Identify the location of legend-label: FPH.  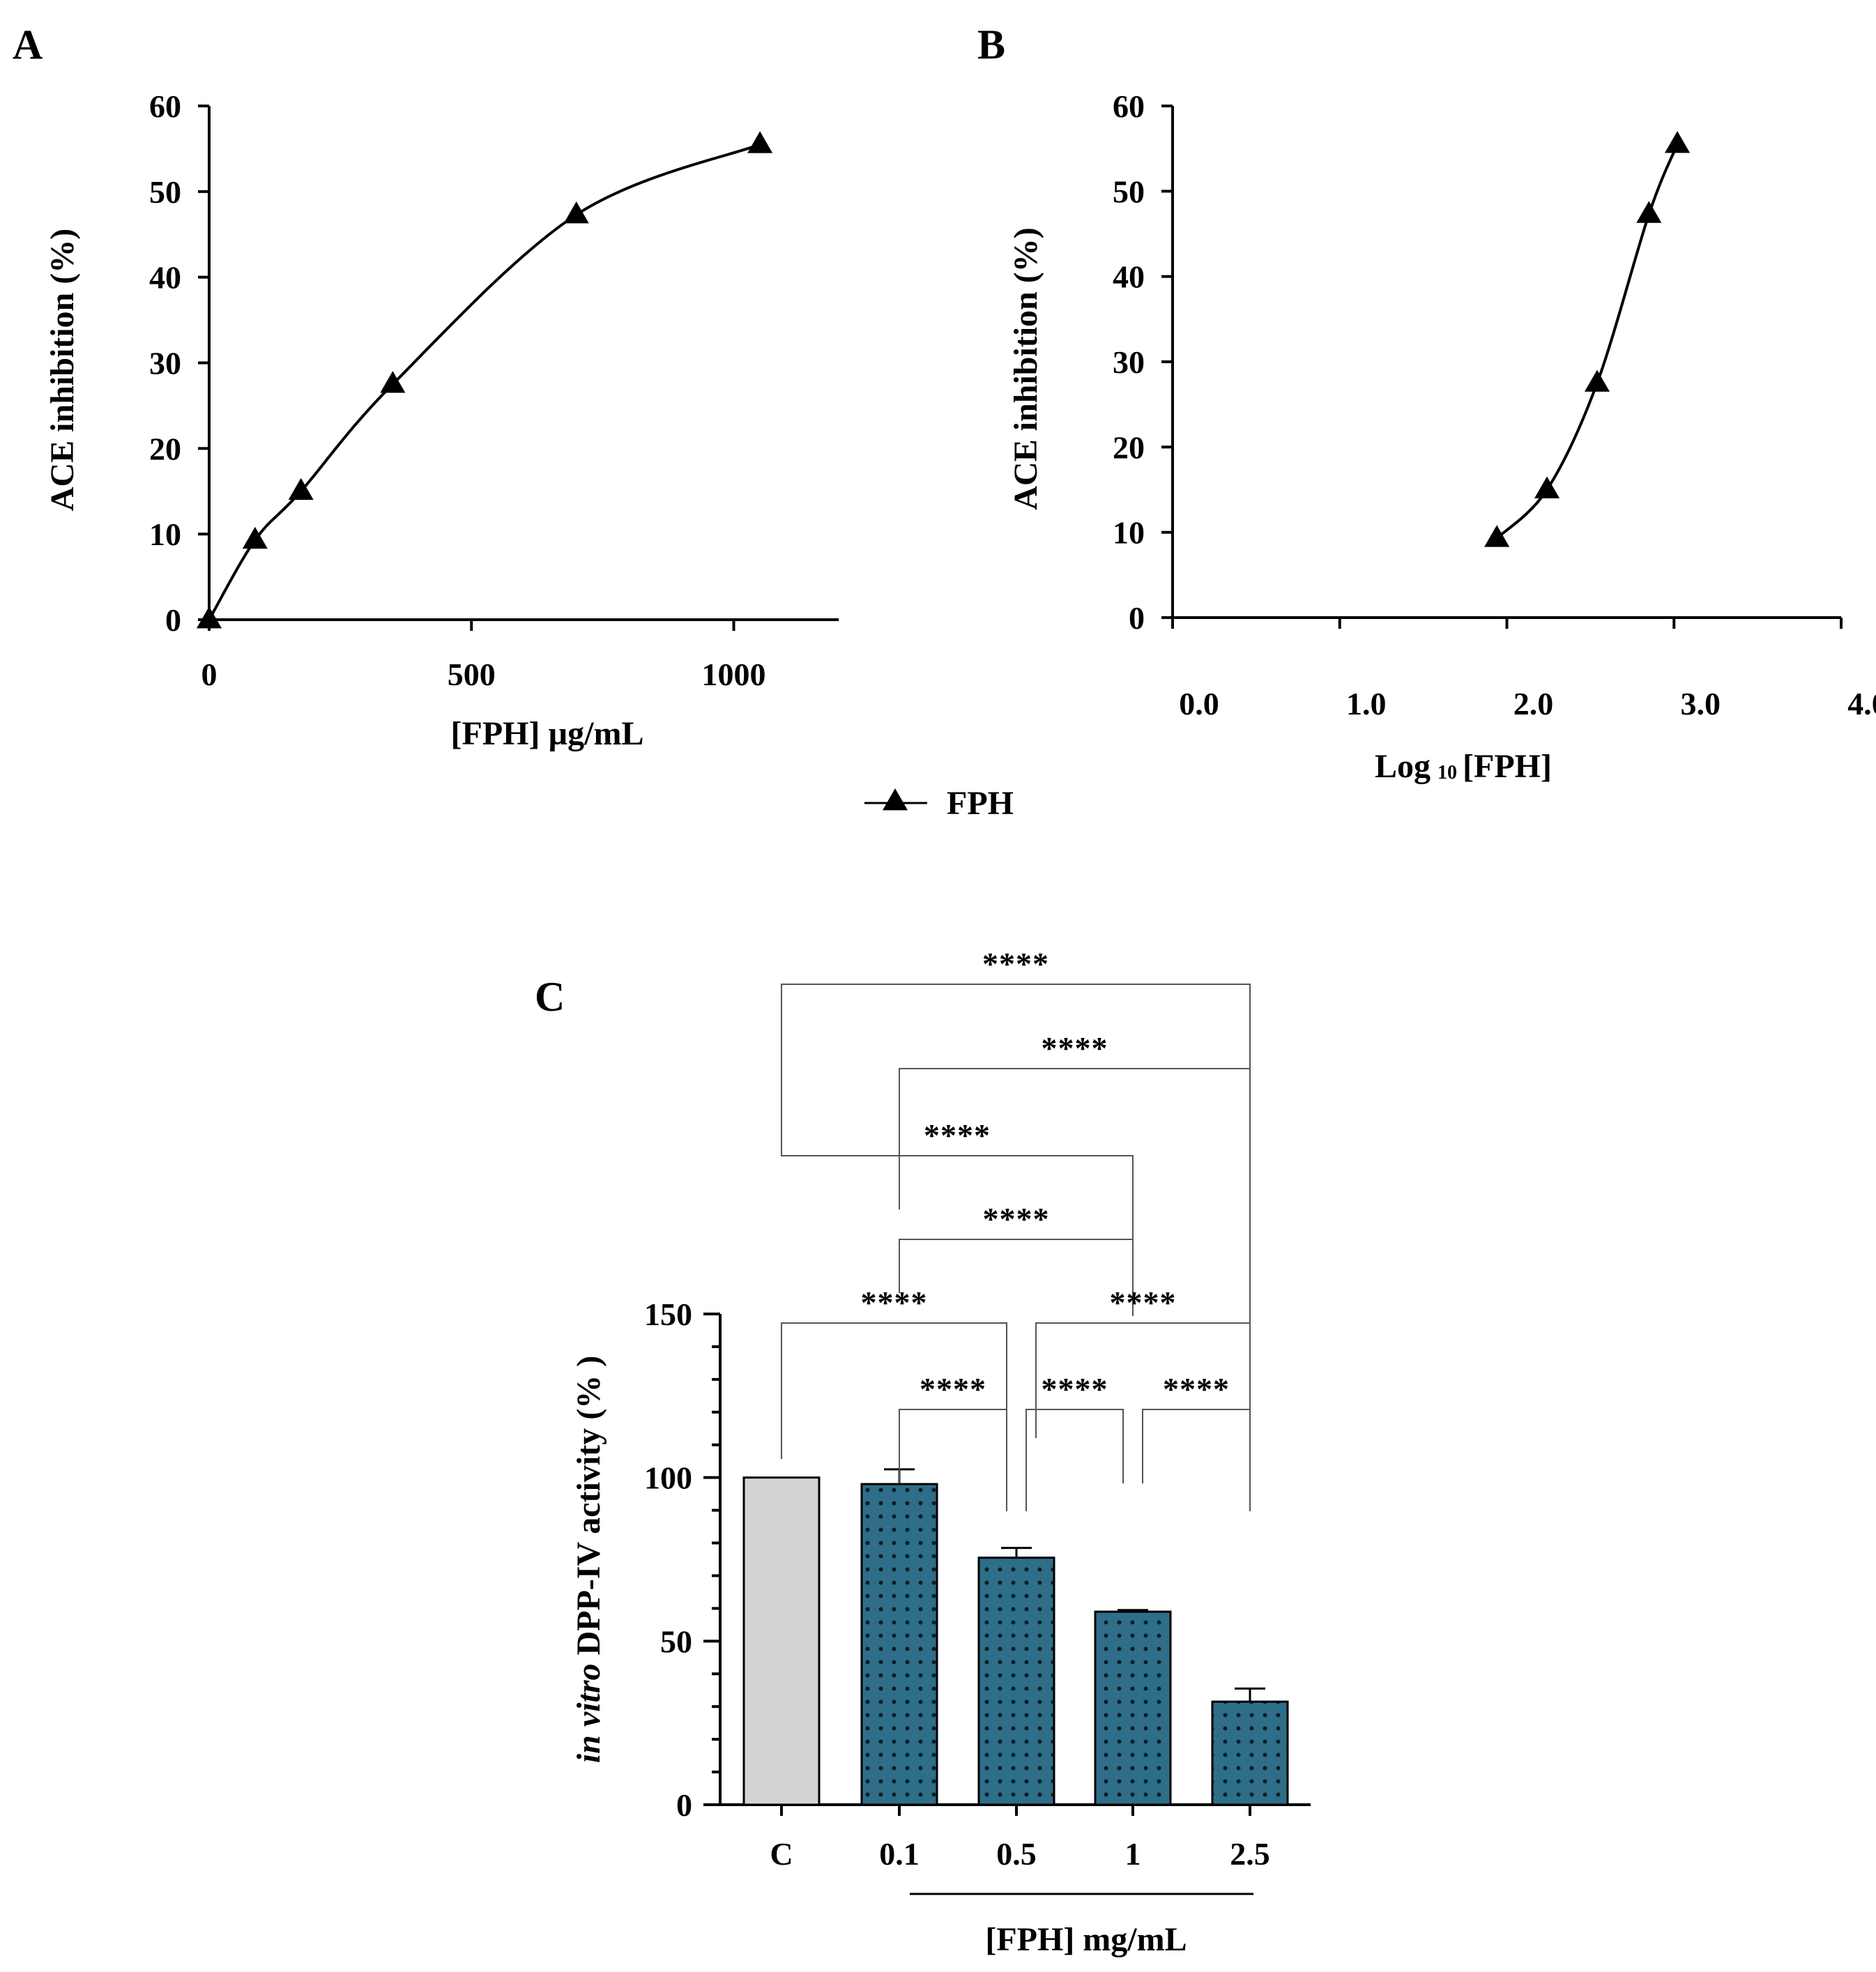
(981, 804).